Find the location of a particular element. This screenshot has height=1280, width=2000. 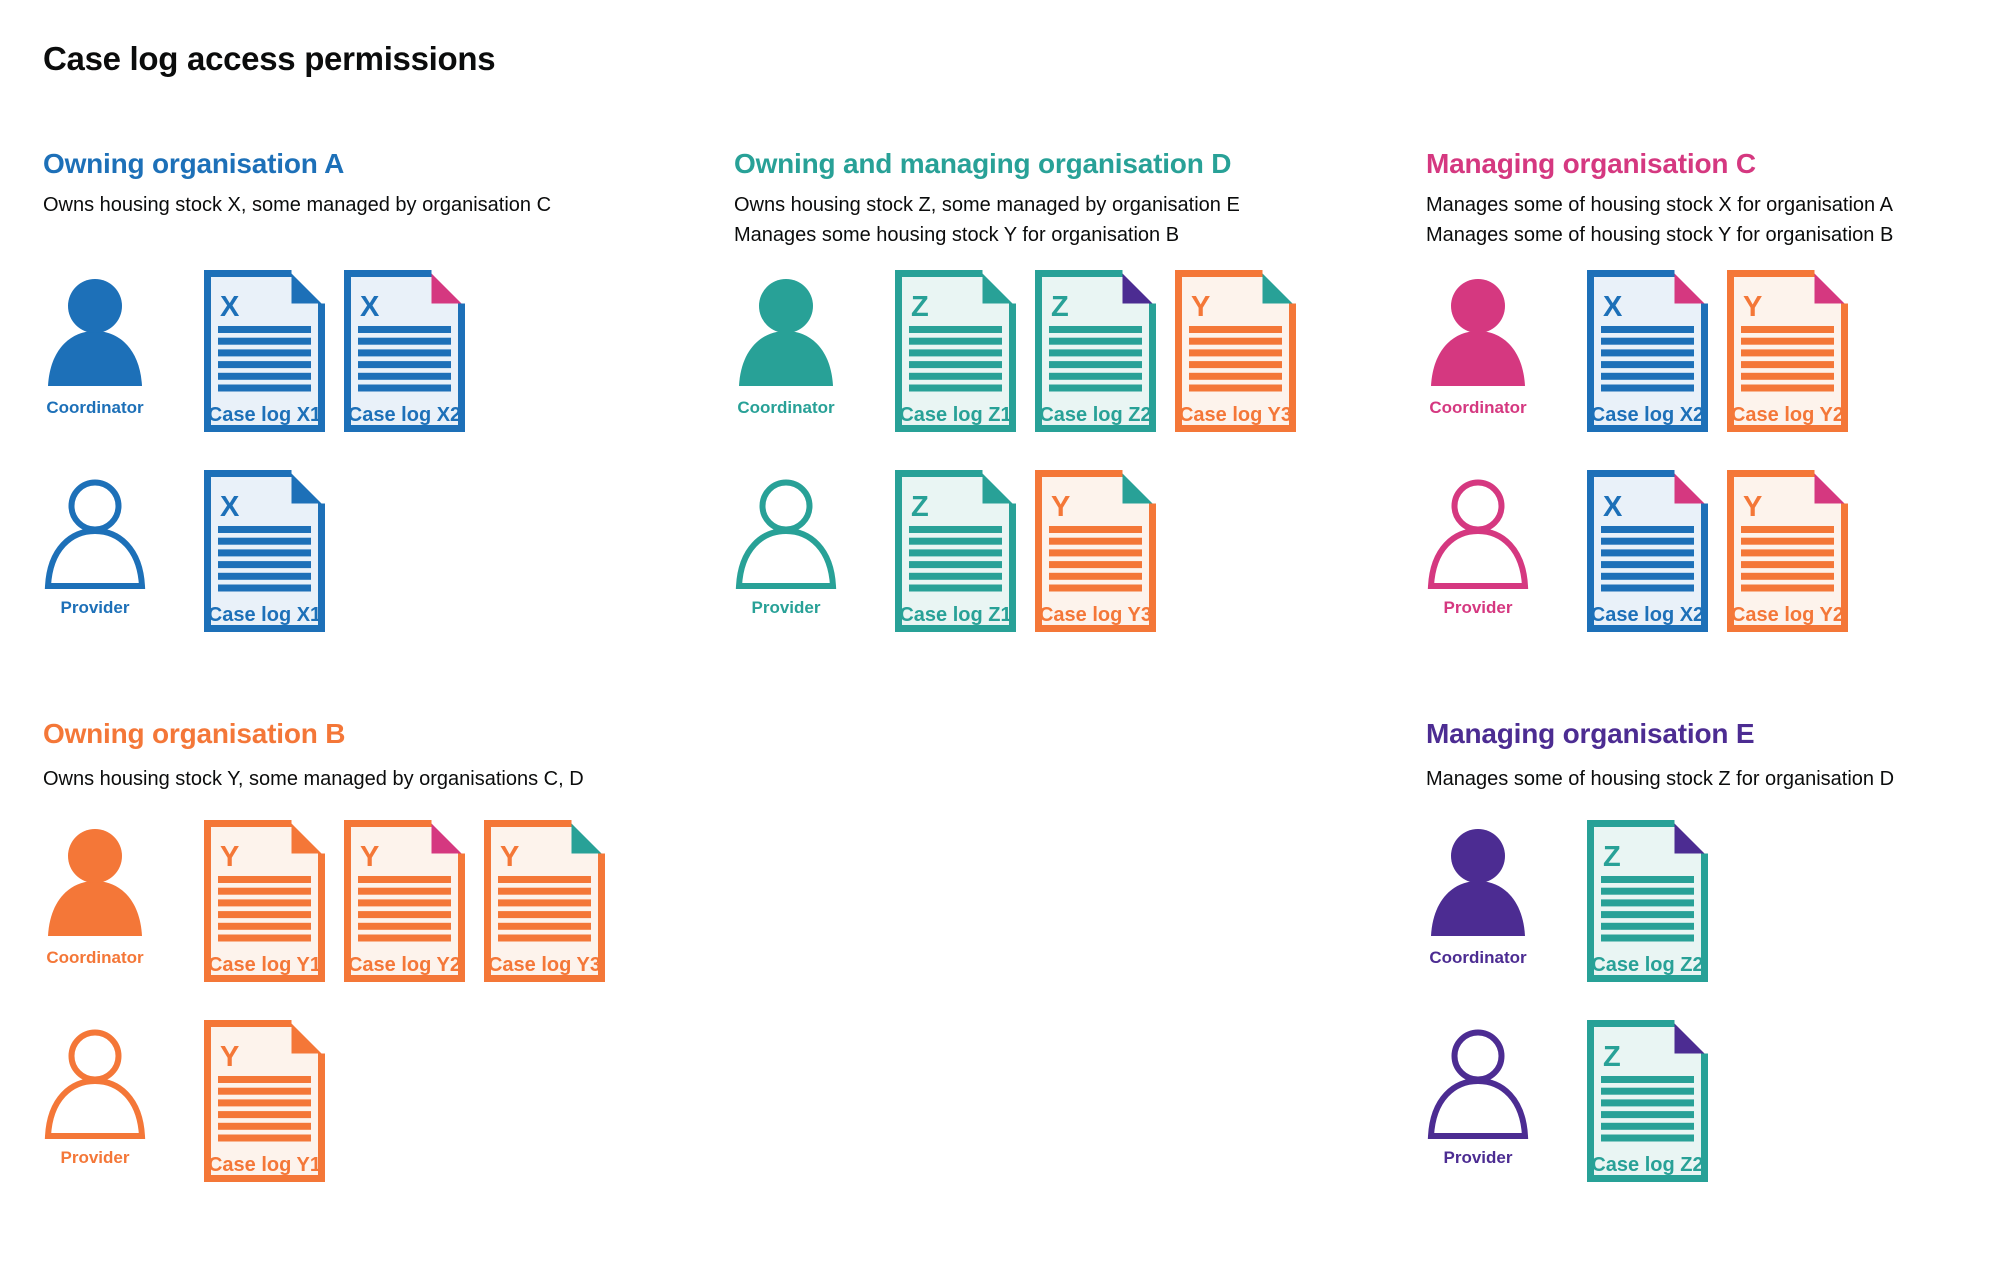

document-list: Y Case log Y1 is located at coordinates (264, 1101).